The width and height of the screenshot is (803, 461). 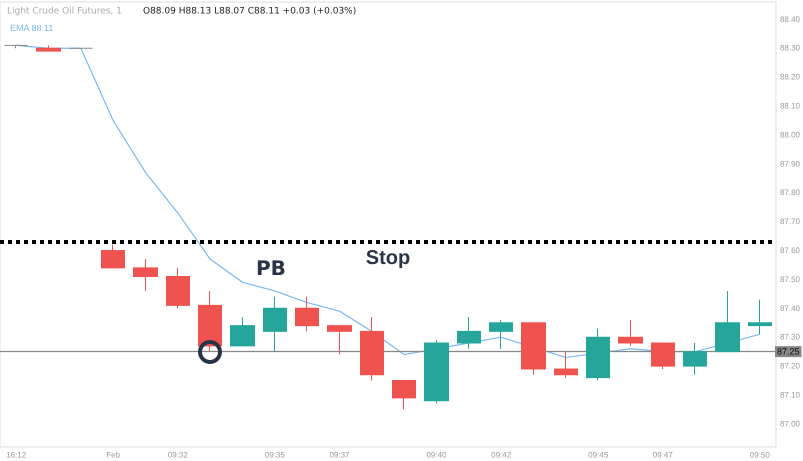 I want to click on y-tick-label: 87.30, so click(x=790, y=337).